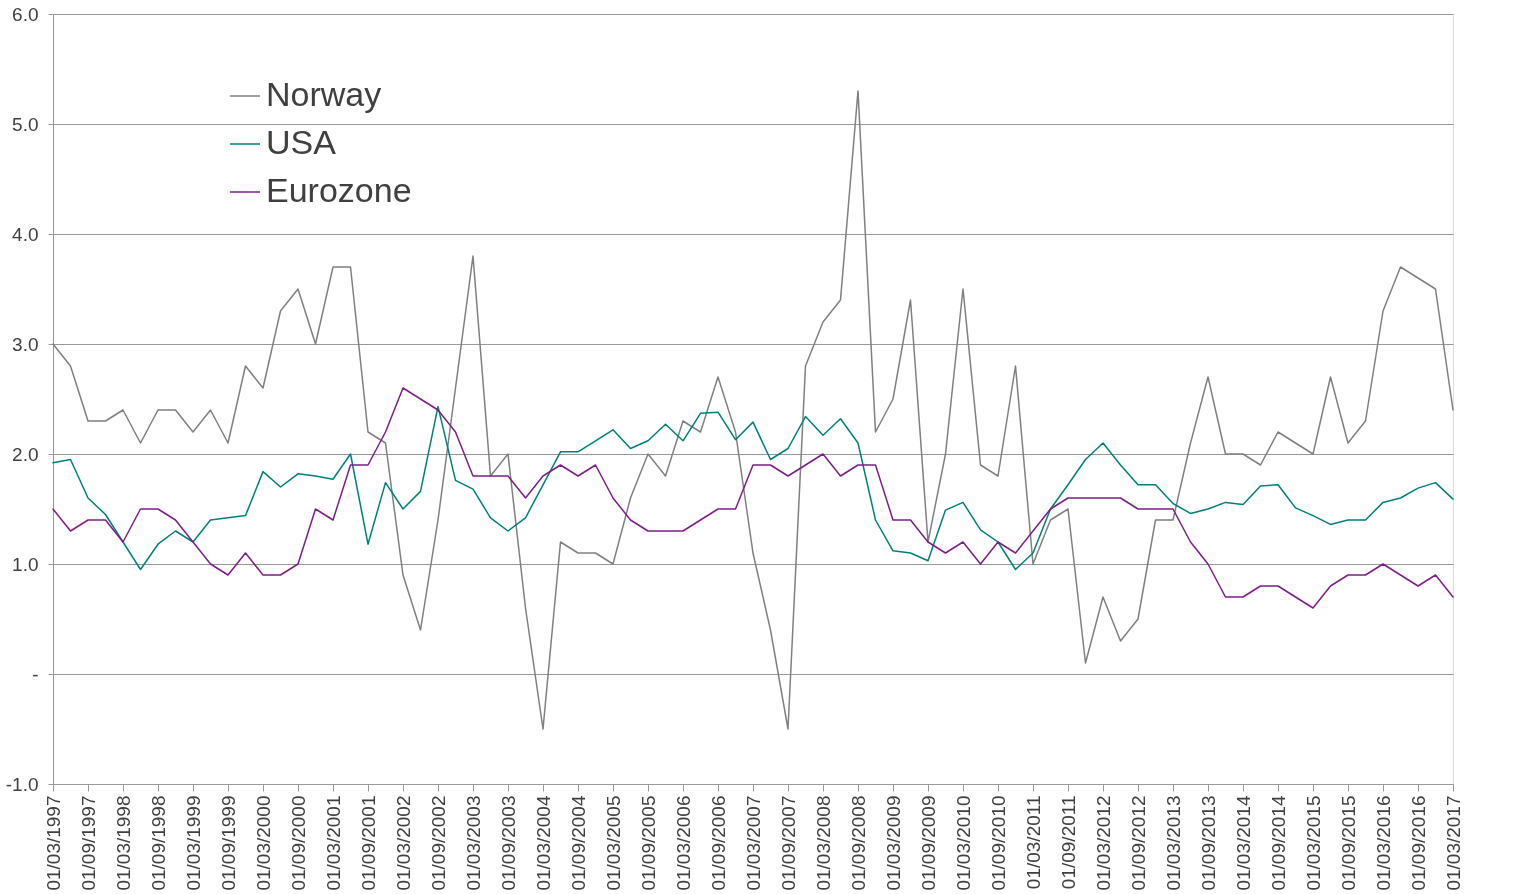 This screenshot has width=1538, height=894. I want to click on y-tick-label: 3.0, so click(25, 344).